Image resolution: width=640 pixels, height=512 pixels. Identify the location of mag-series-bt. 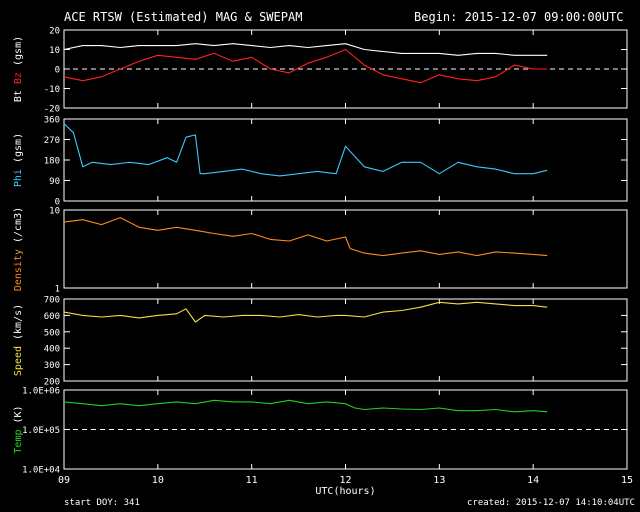
(305, 49).